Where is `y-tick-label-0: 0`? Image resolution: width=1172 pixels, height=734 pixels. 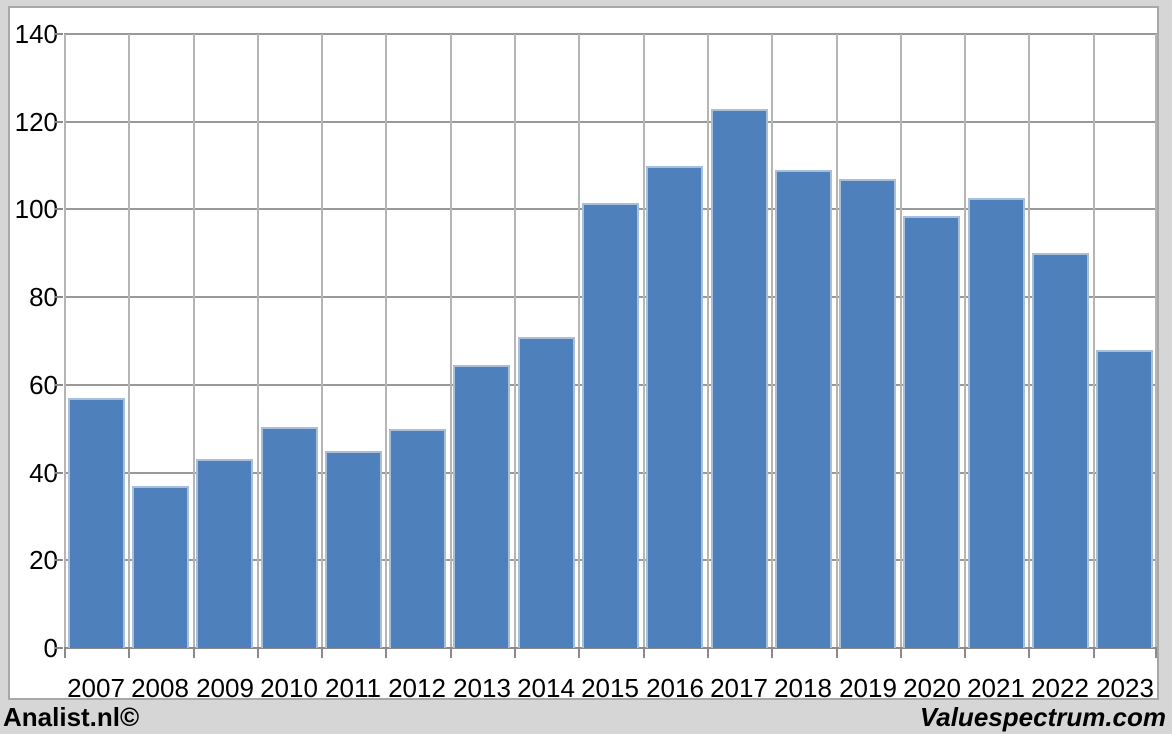
y-tick-label-0: 0 is located at coordinates (50, 648).